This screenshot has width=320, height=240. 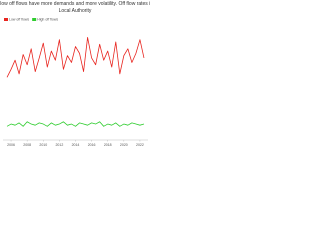 What do you see at coordinates (11, 145) in the screenshot?
I see `x-tick-label: 2006` at bounding box center [11, 145].